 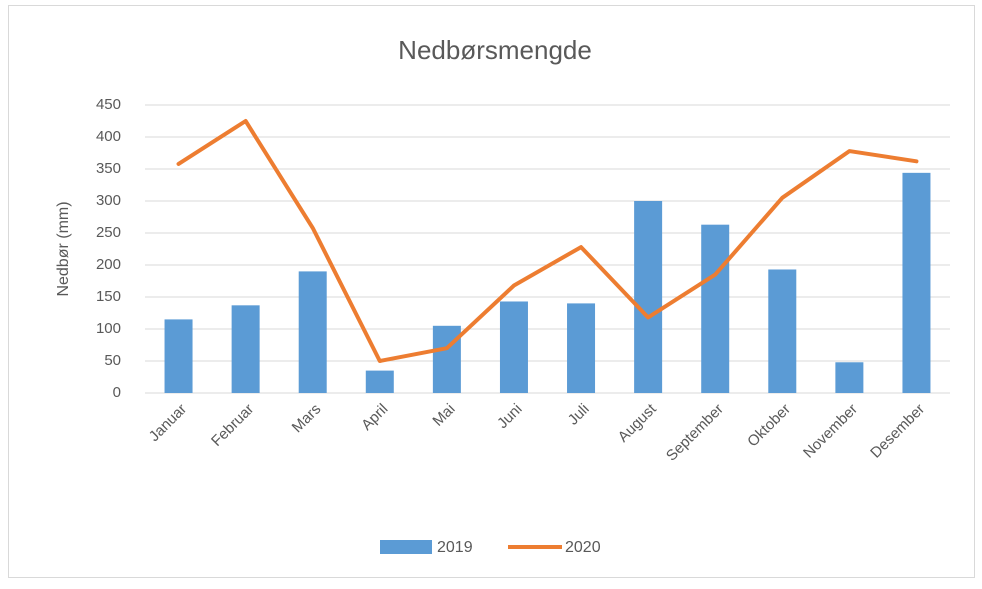 What do you see at coordinates (112, 360) in the screenshot?
I see `y-tick-label: 50` at bounding box center [112, 360].